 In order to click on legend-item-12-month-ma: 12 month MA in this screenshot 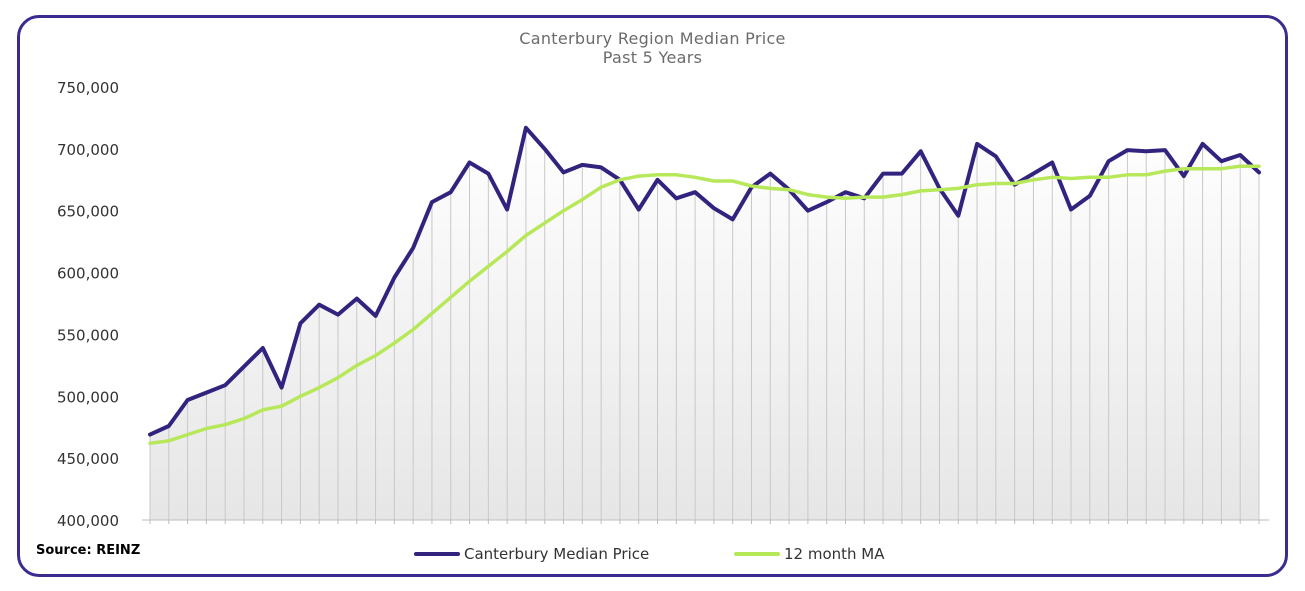, I will do `click(809, 554)`.